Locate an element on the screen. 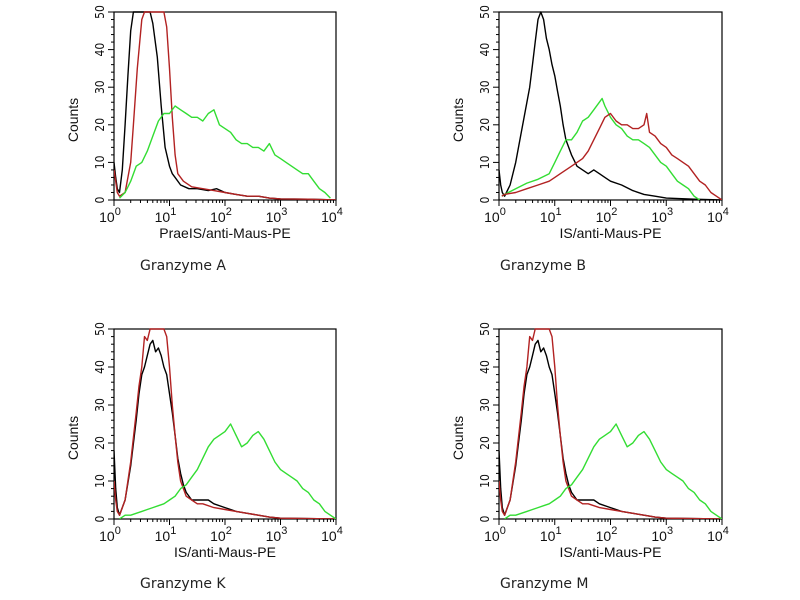 The image size is (800, 600). panel-caption: Granzyme B is located at coordinates (543, 266).